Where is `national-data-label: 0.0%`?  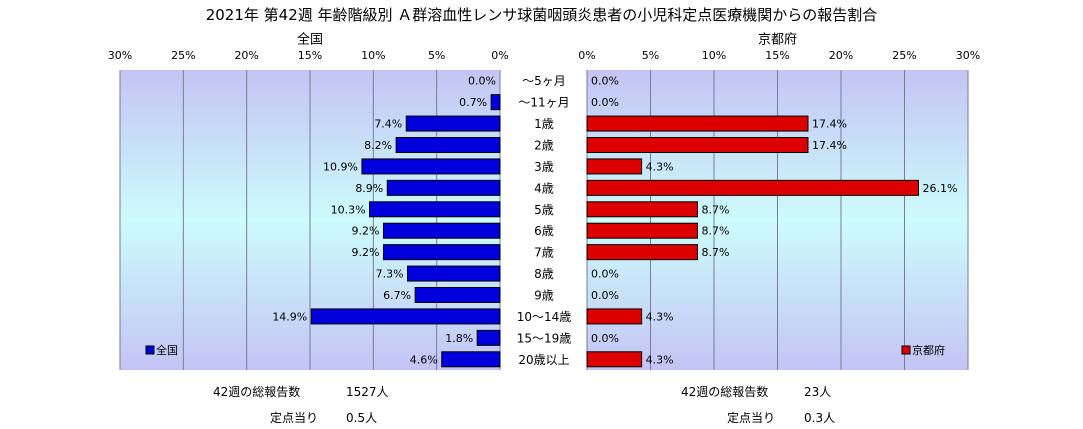
national-data-label: 0.0% is located at coordinates (482, 81).